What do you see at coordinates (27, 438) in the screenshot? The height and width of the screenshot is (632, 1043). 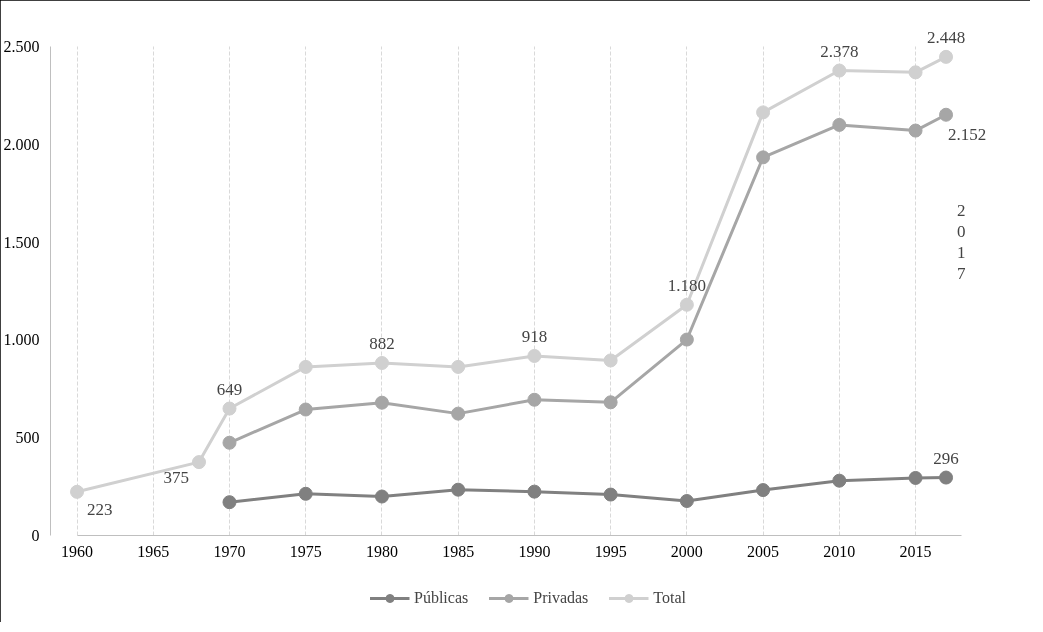 I see `y-tick-label: 500` at bounding box center [27, 438].